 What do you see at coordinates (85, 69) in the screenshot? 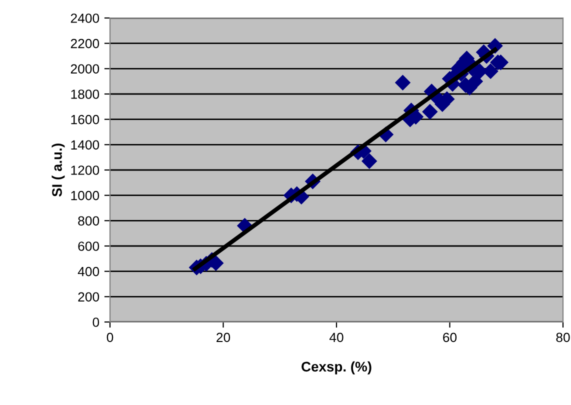
I see `y-tick-label: 2000` at bounding box center [85, 69].